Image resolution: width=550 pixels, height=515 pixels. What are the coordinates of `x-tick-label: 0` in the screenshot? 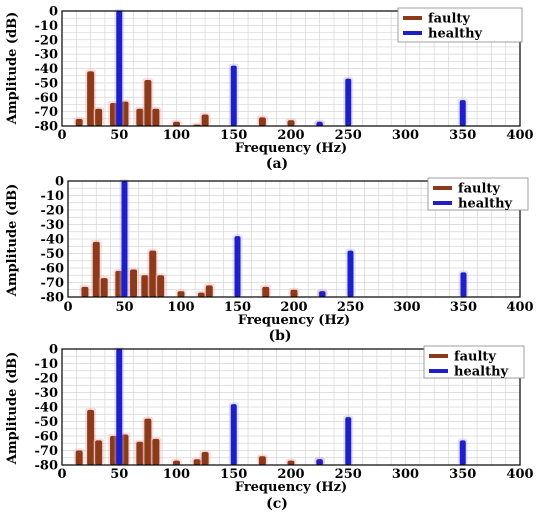 It's located at (67, 307).